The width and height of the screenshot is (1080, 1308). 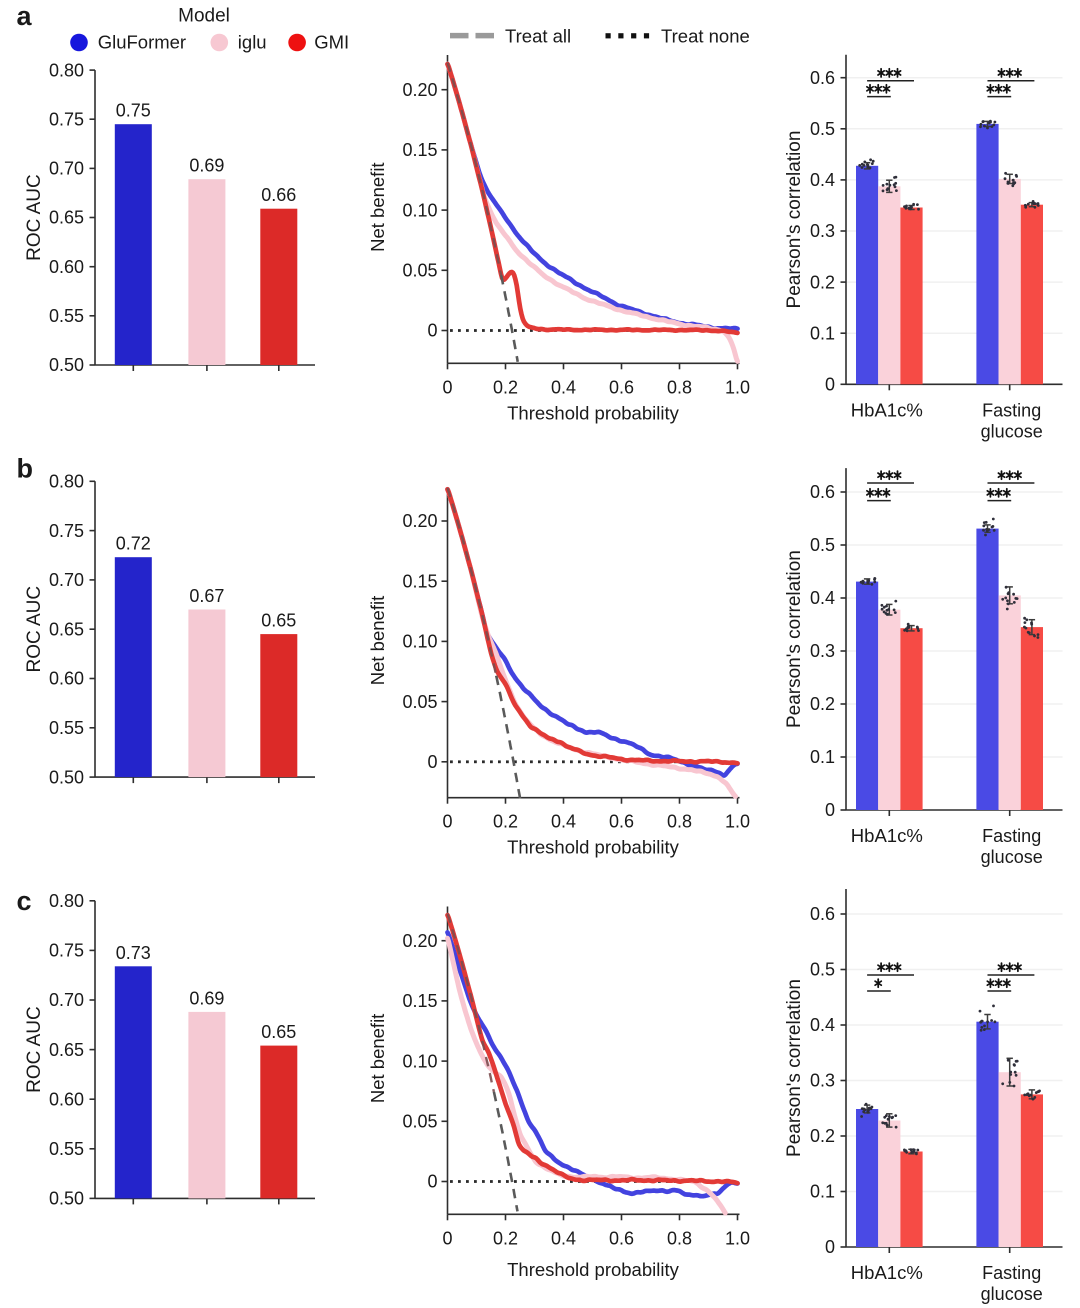 I want to click on svg-text: 0.73, so click(x=133, y=953).